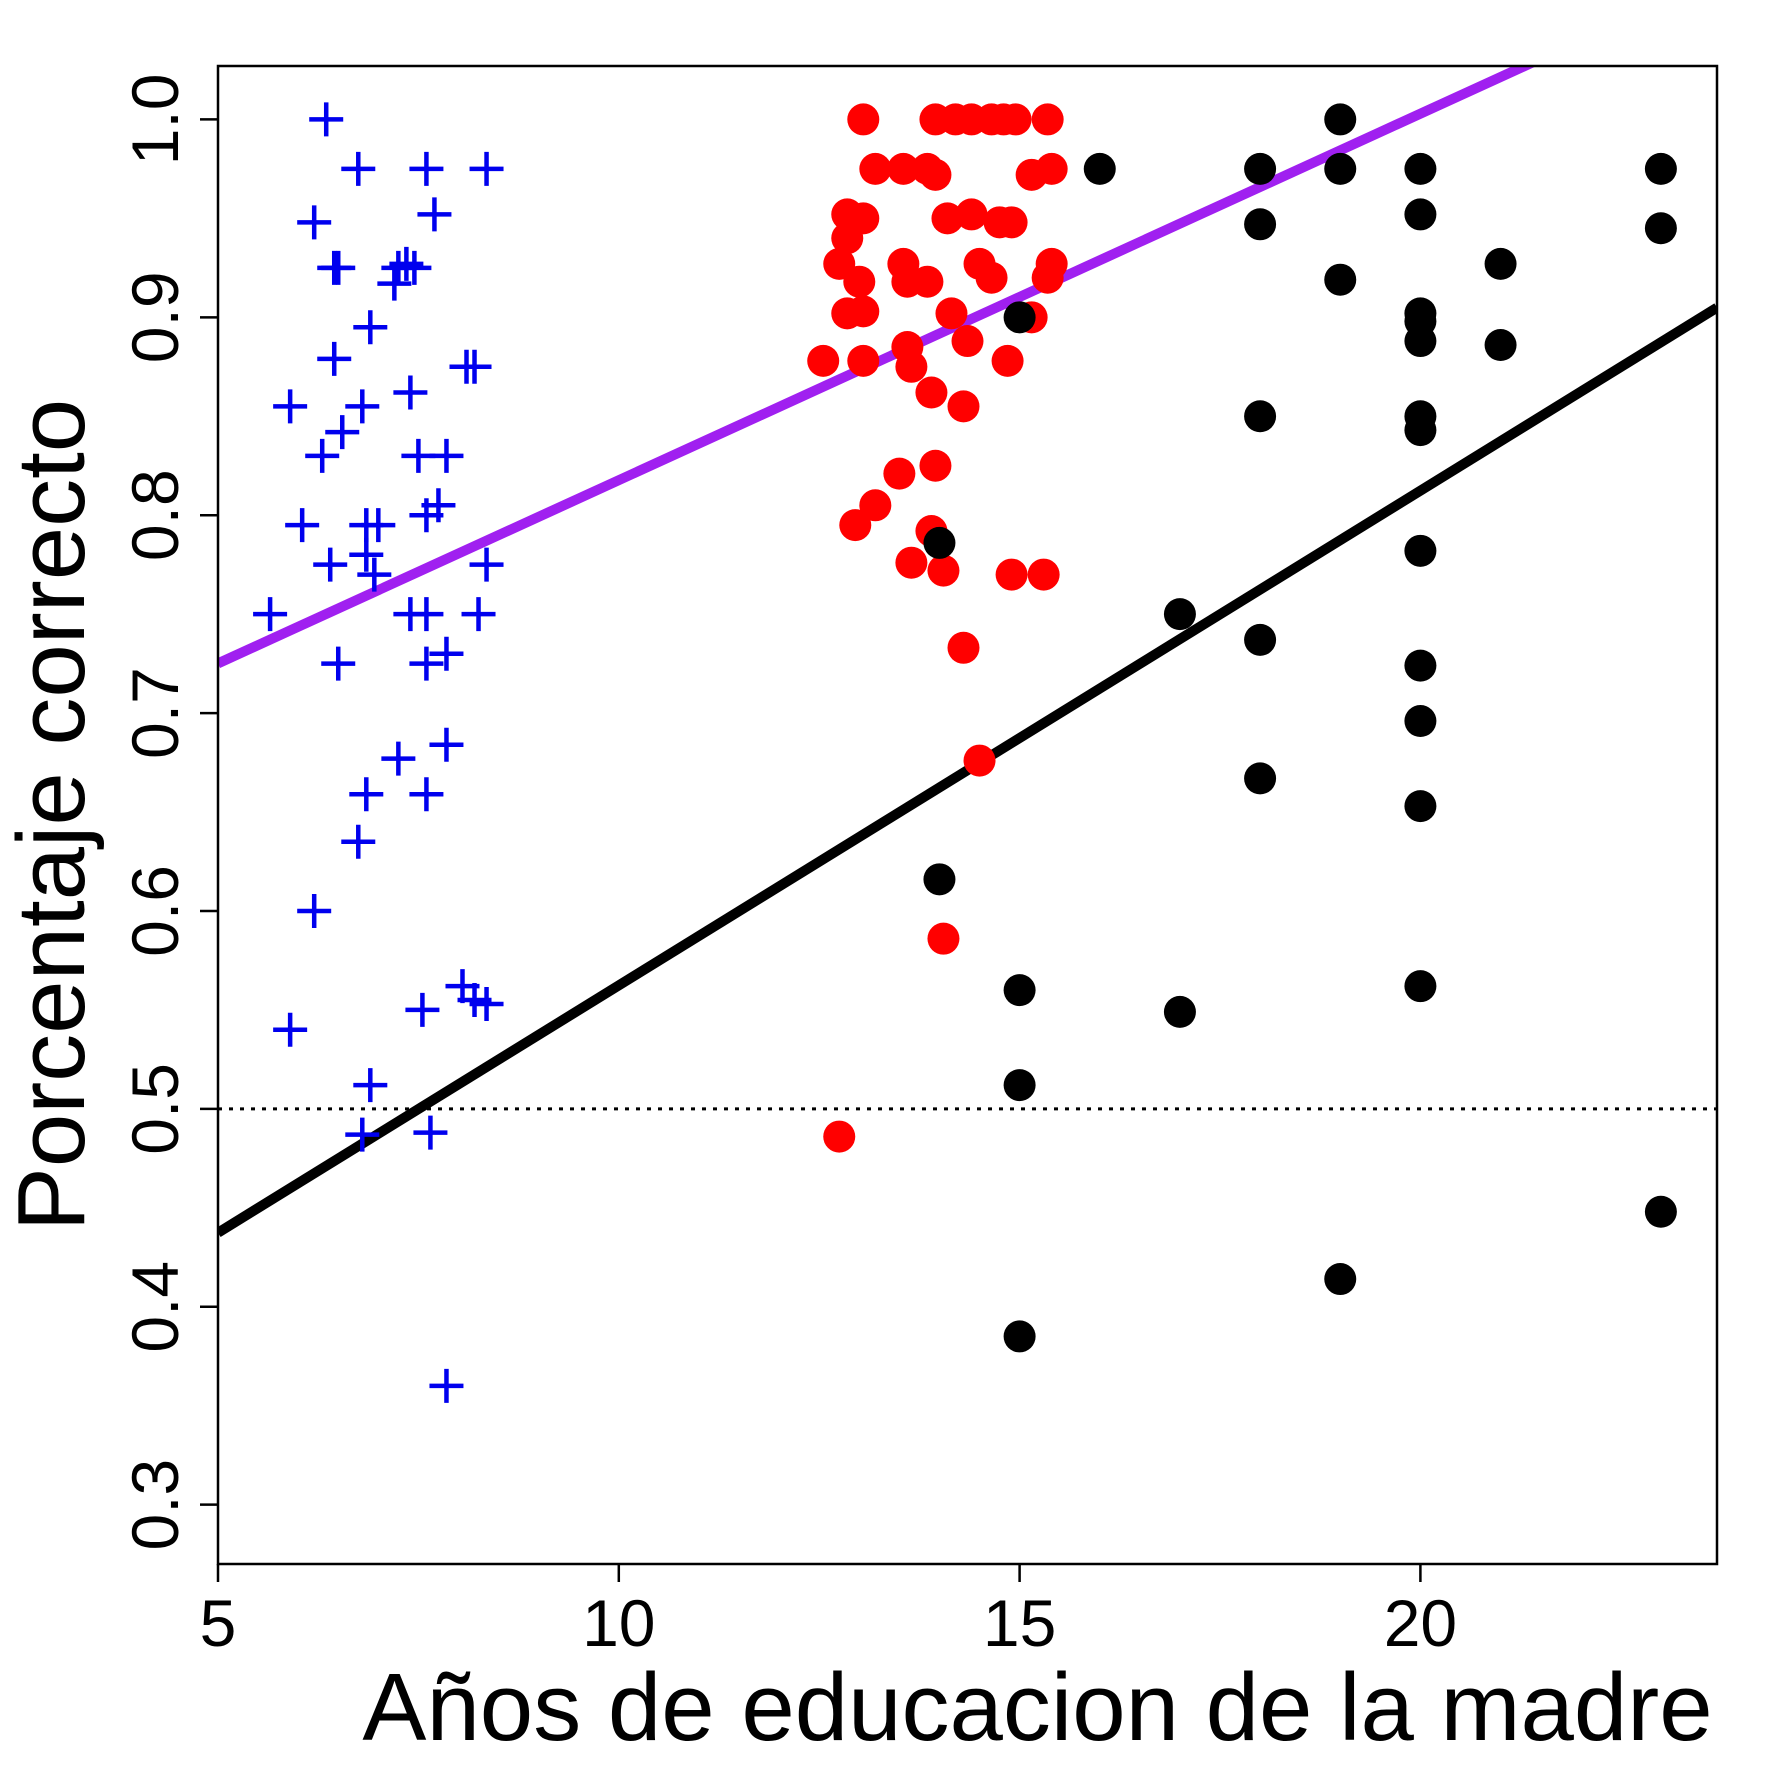 The image size is (1771, 1776). I want to click on y-tick-label-6: 0.9, so click(155, 317).